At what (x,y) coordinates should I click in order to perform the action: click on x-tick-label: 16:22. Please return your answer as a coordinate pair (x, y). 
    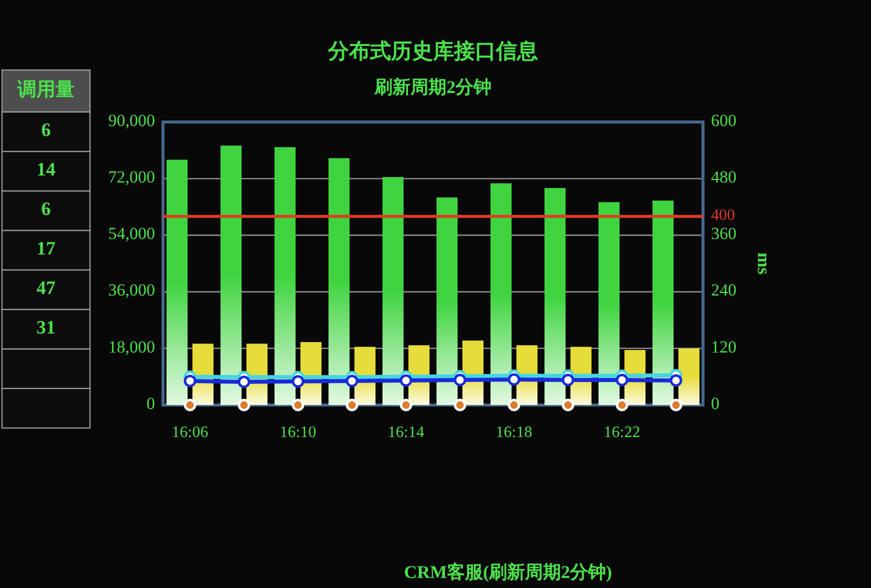
    Looking at the image, I should click on (622, 432).